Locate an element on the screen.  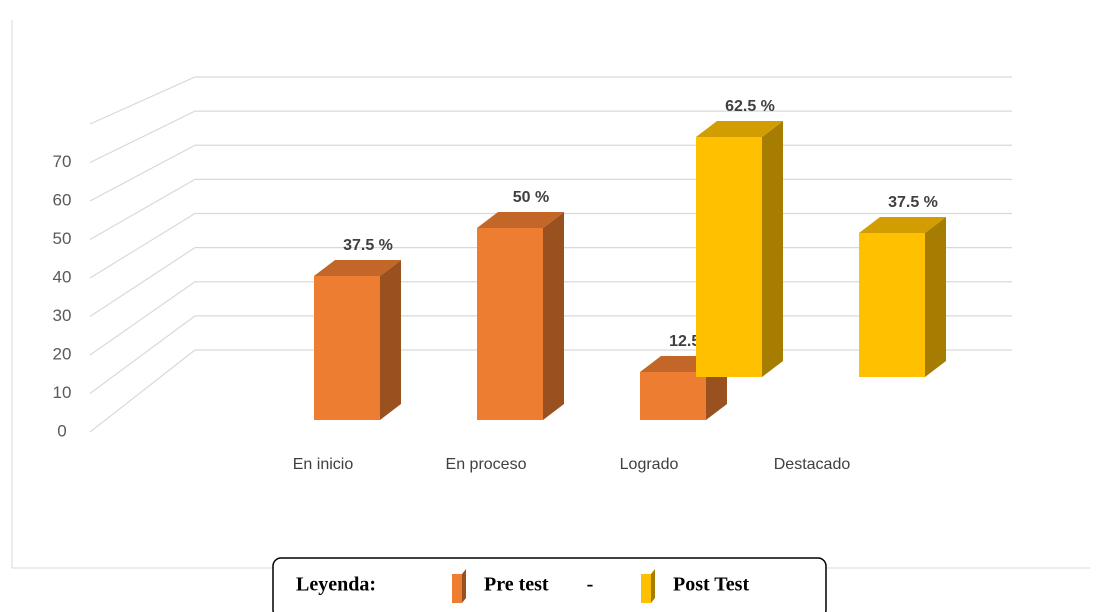
x-tick-label: Logrado is located at coordinates (649, 464).